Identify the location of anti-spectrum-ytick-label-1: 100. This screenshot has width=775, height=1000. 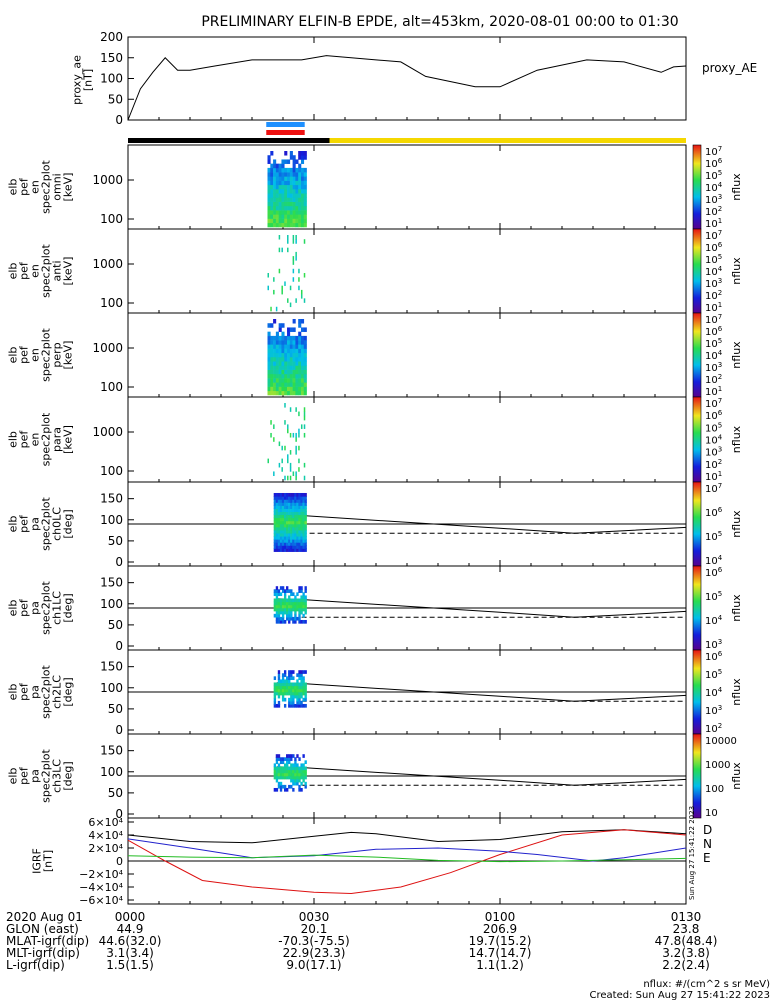
(111, 303).